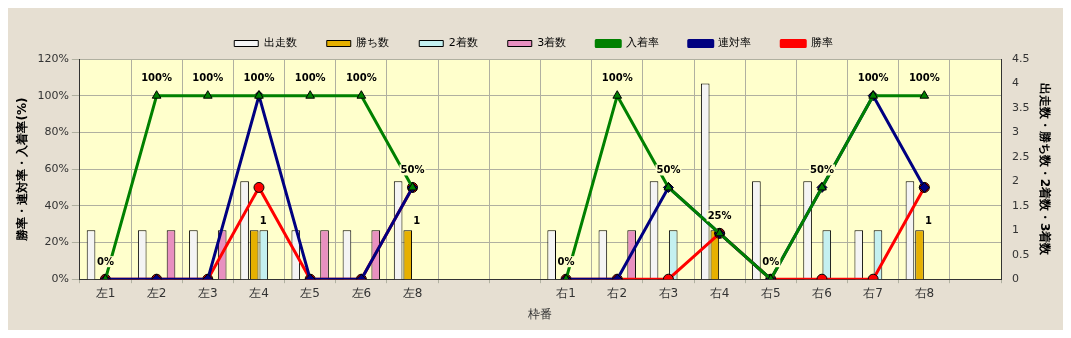 The width and height of the screenshot is (1071, 338). What do you see at coordinates (719, 215) in the screenshot?
I see `data-label: 25%` at bounding box center [719, 215].